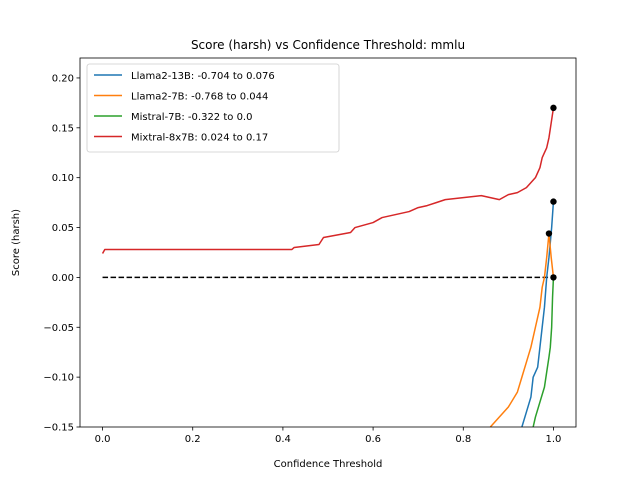 The height and width of the screenshot is (480, 640). Describe the element at coordinates (283, 439) in the screenshot. I see `x-tick-label: 0.4` at that location.